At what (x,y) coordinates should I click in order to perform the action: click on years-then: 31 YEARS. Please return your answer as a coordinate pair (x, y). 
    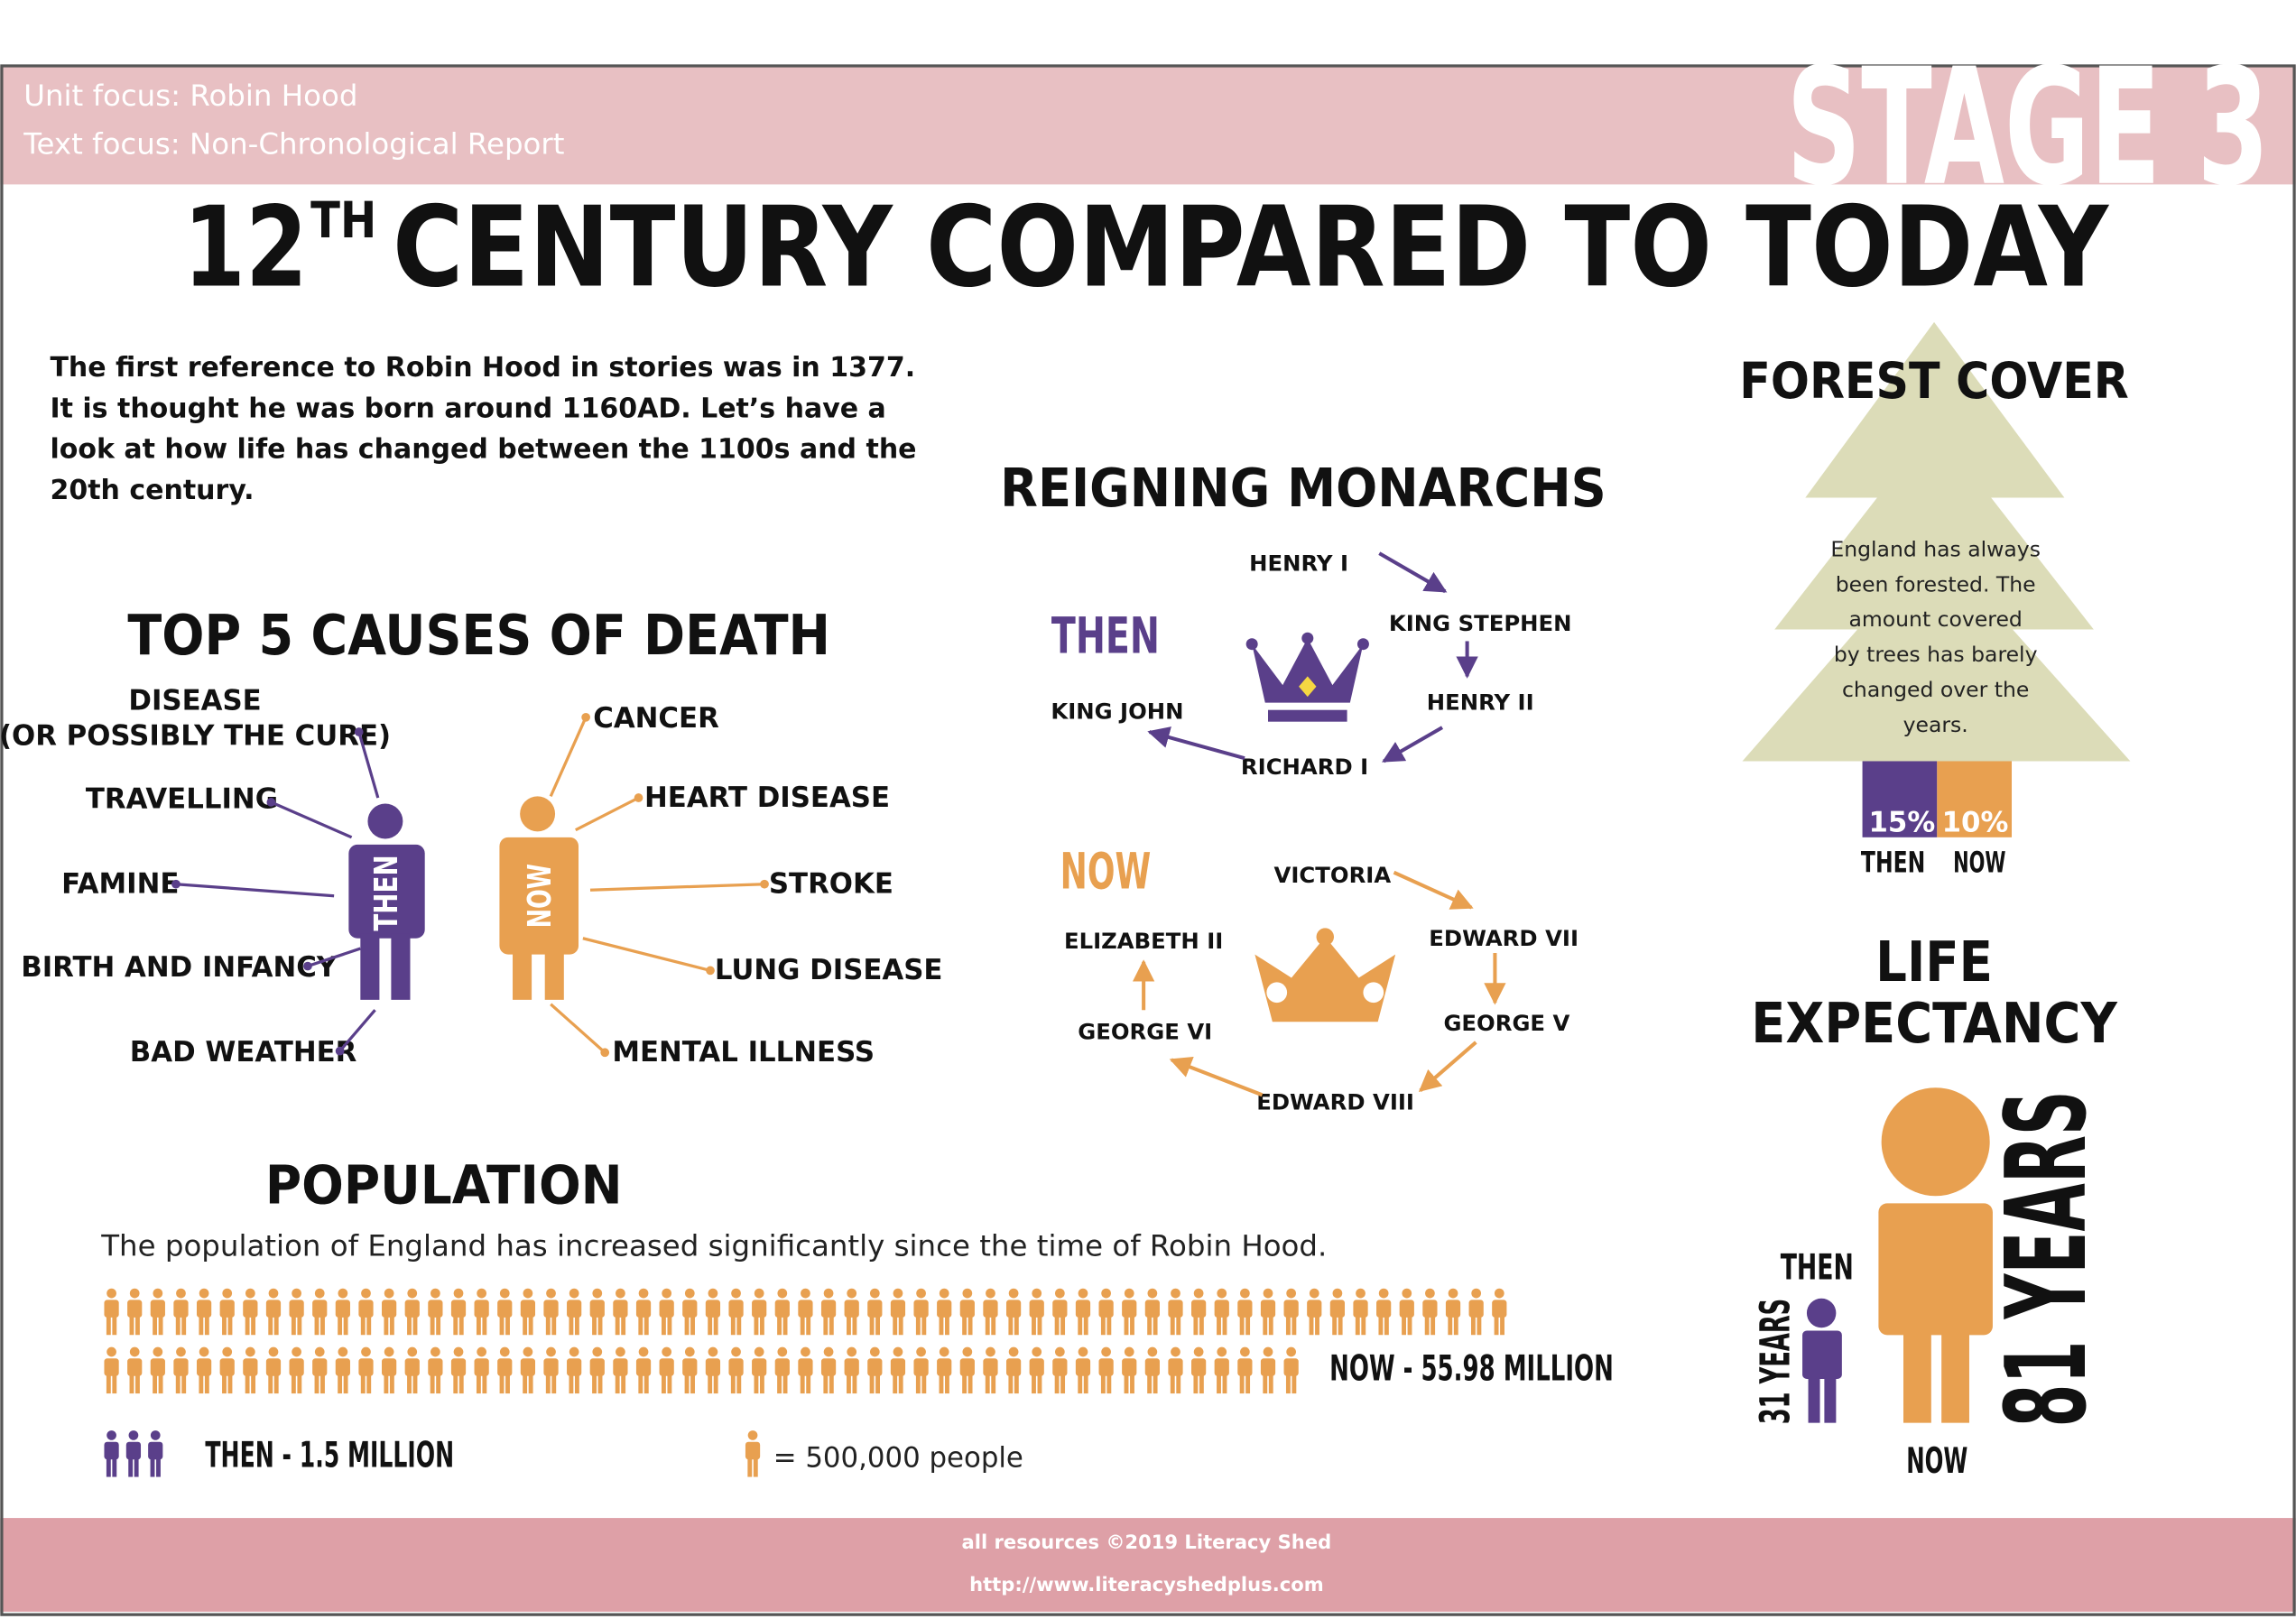
    Looking at the image, I should click on (1775, 1361).